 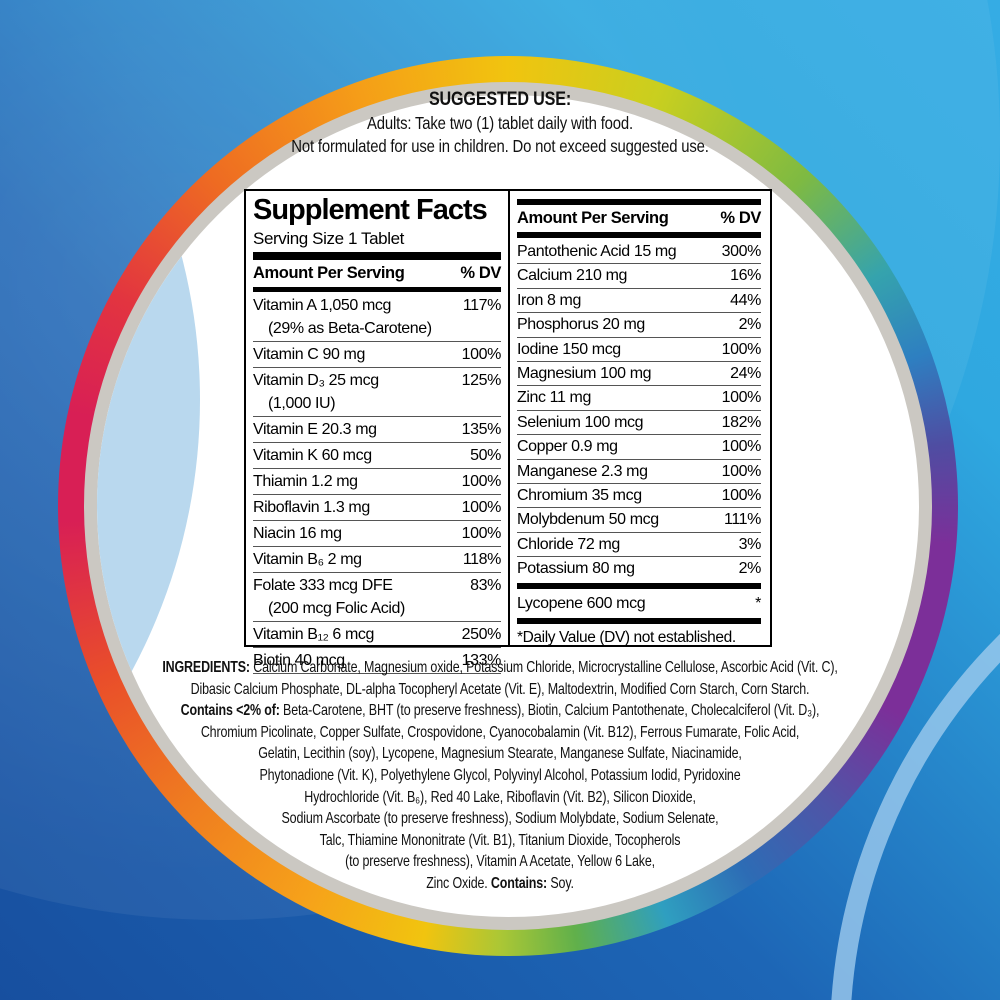 I want to click on nutrient-name: Niacin 16 mg, so click(x=297, y=533).